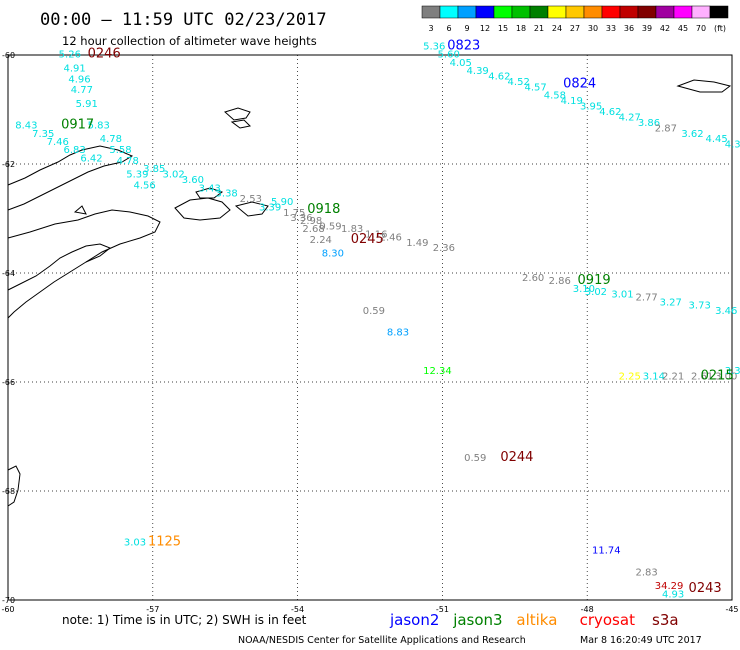  Describe the element at coordinates (301, 218) in the screenshot. I see `wave-height-value: 3.36` at that location.